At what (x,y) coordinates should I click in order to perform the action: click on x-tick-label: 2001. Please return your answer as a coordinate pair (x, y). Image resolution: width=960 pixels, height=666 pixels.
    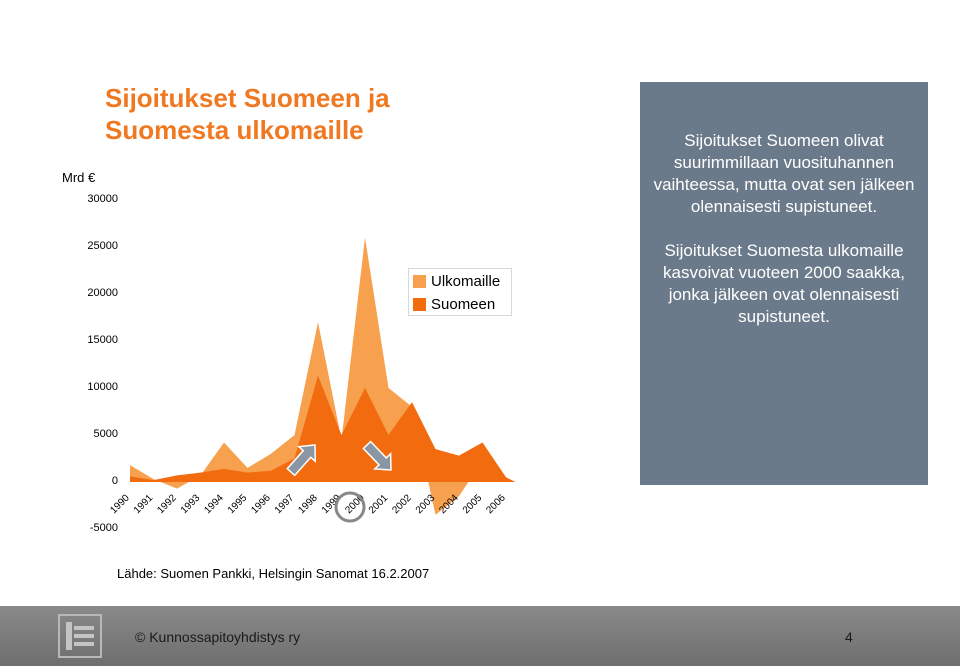
    Looking at the image, I should click on (379, 504).